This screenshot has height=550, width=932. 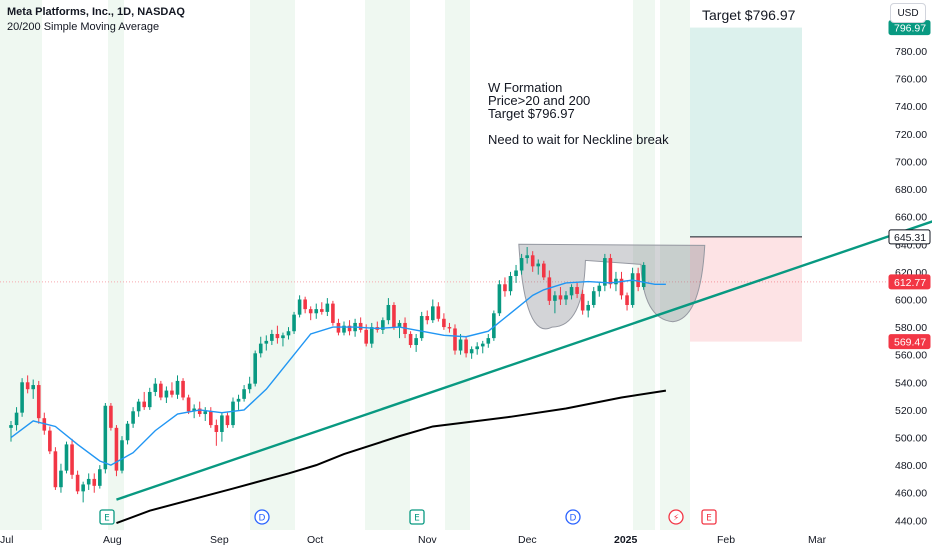 I want to click on note-line: Target $796.97, so click(x=531, y=113).